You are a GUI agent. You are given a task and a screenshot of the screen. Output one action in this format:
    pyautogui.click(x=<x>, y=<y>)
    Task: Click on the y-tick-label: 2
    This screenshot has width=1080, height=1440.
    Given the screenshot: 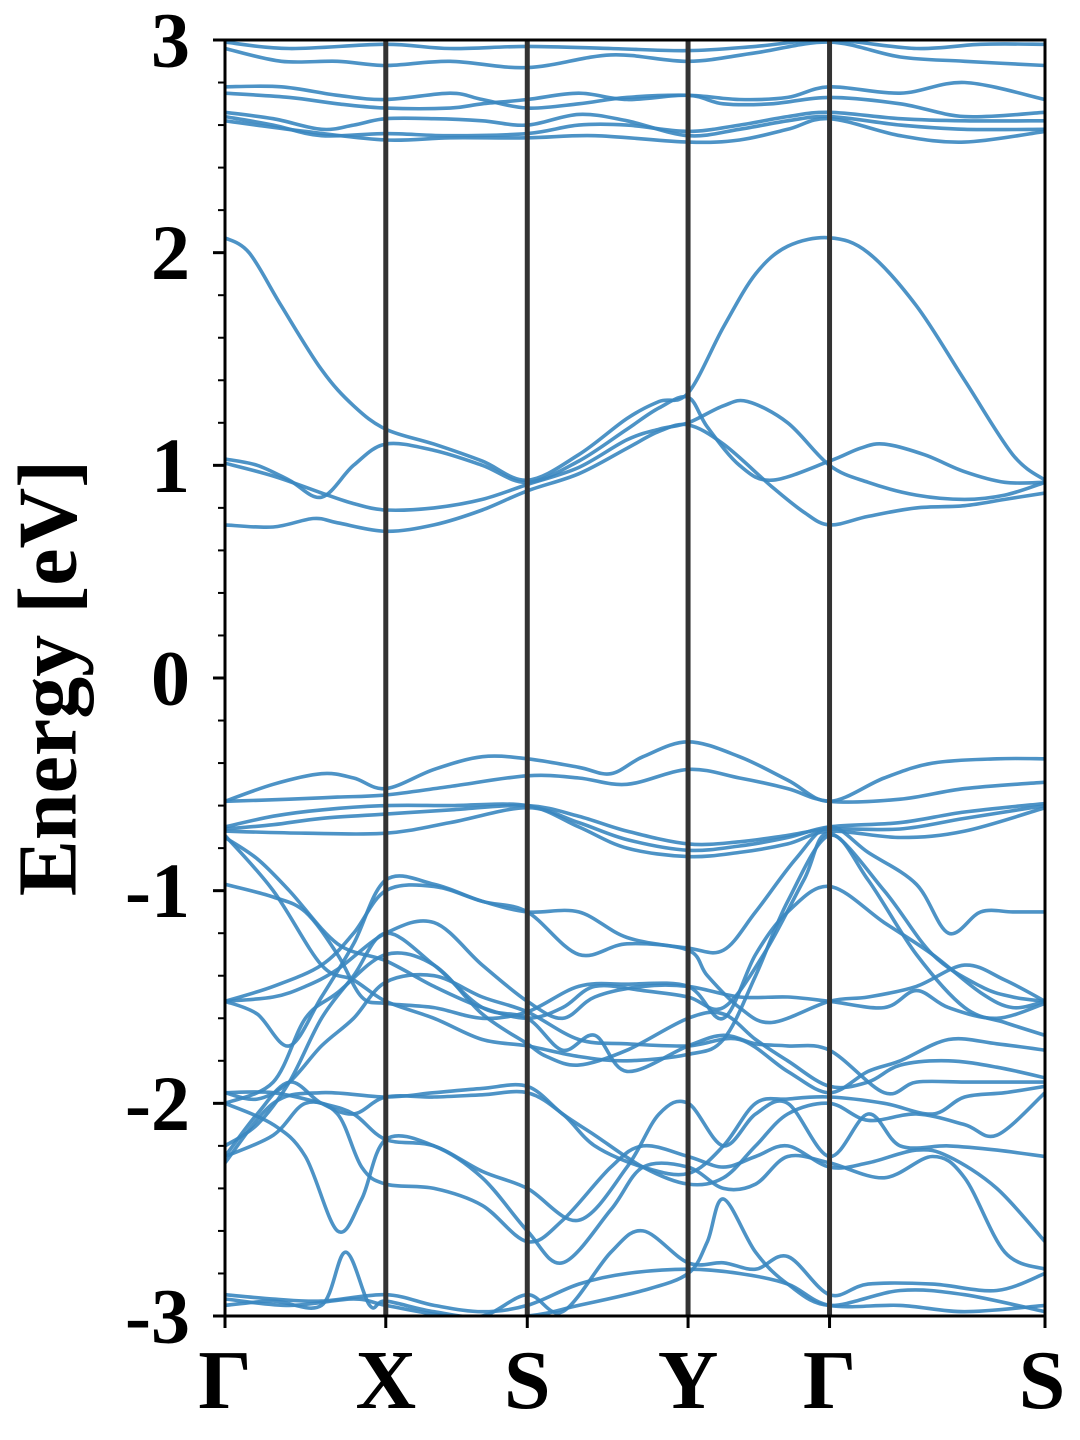 What is the action you would take?
    pyautogui.click(x=170, y=252)
    